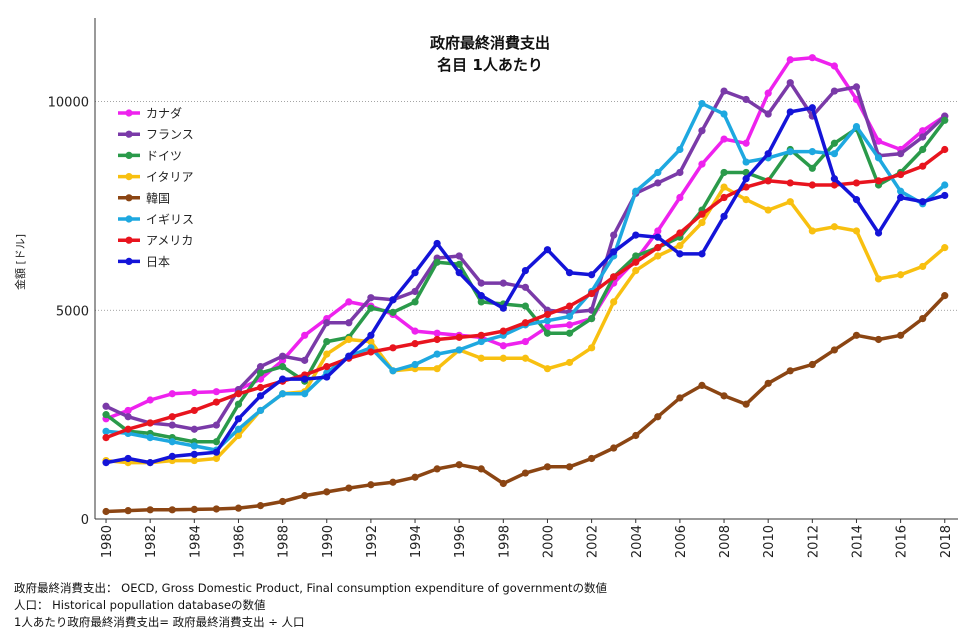 Image resolution: width=978 pixels, height=639 pixels. What do you see at coordinates (328, 541) in the screenshot?
I see `x-tick-label: 1990` at bounding box center [328, 541].